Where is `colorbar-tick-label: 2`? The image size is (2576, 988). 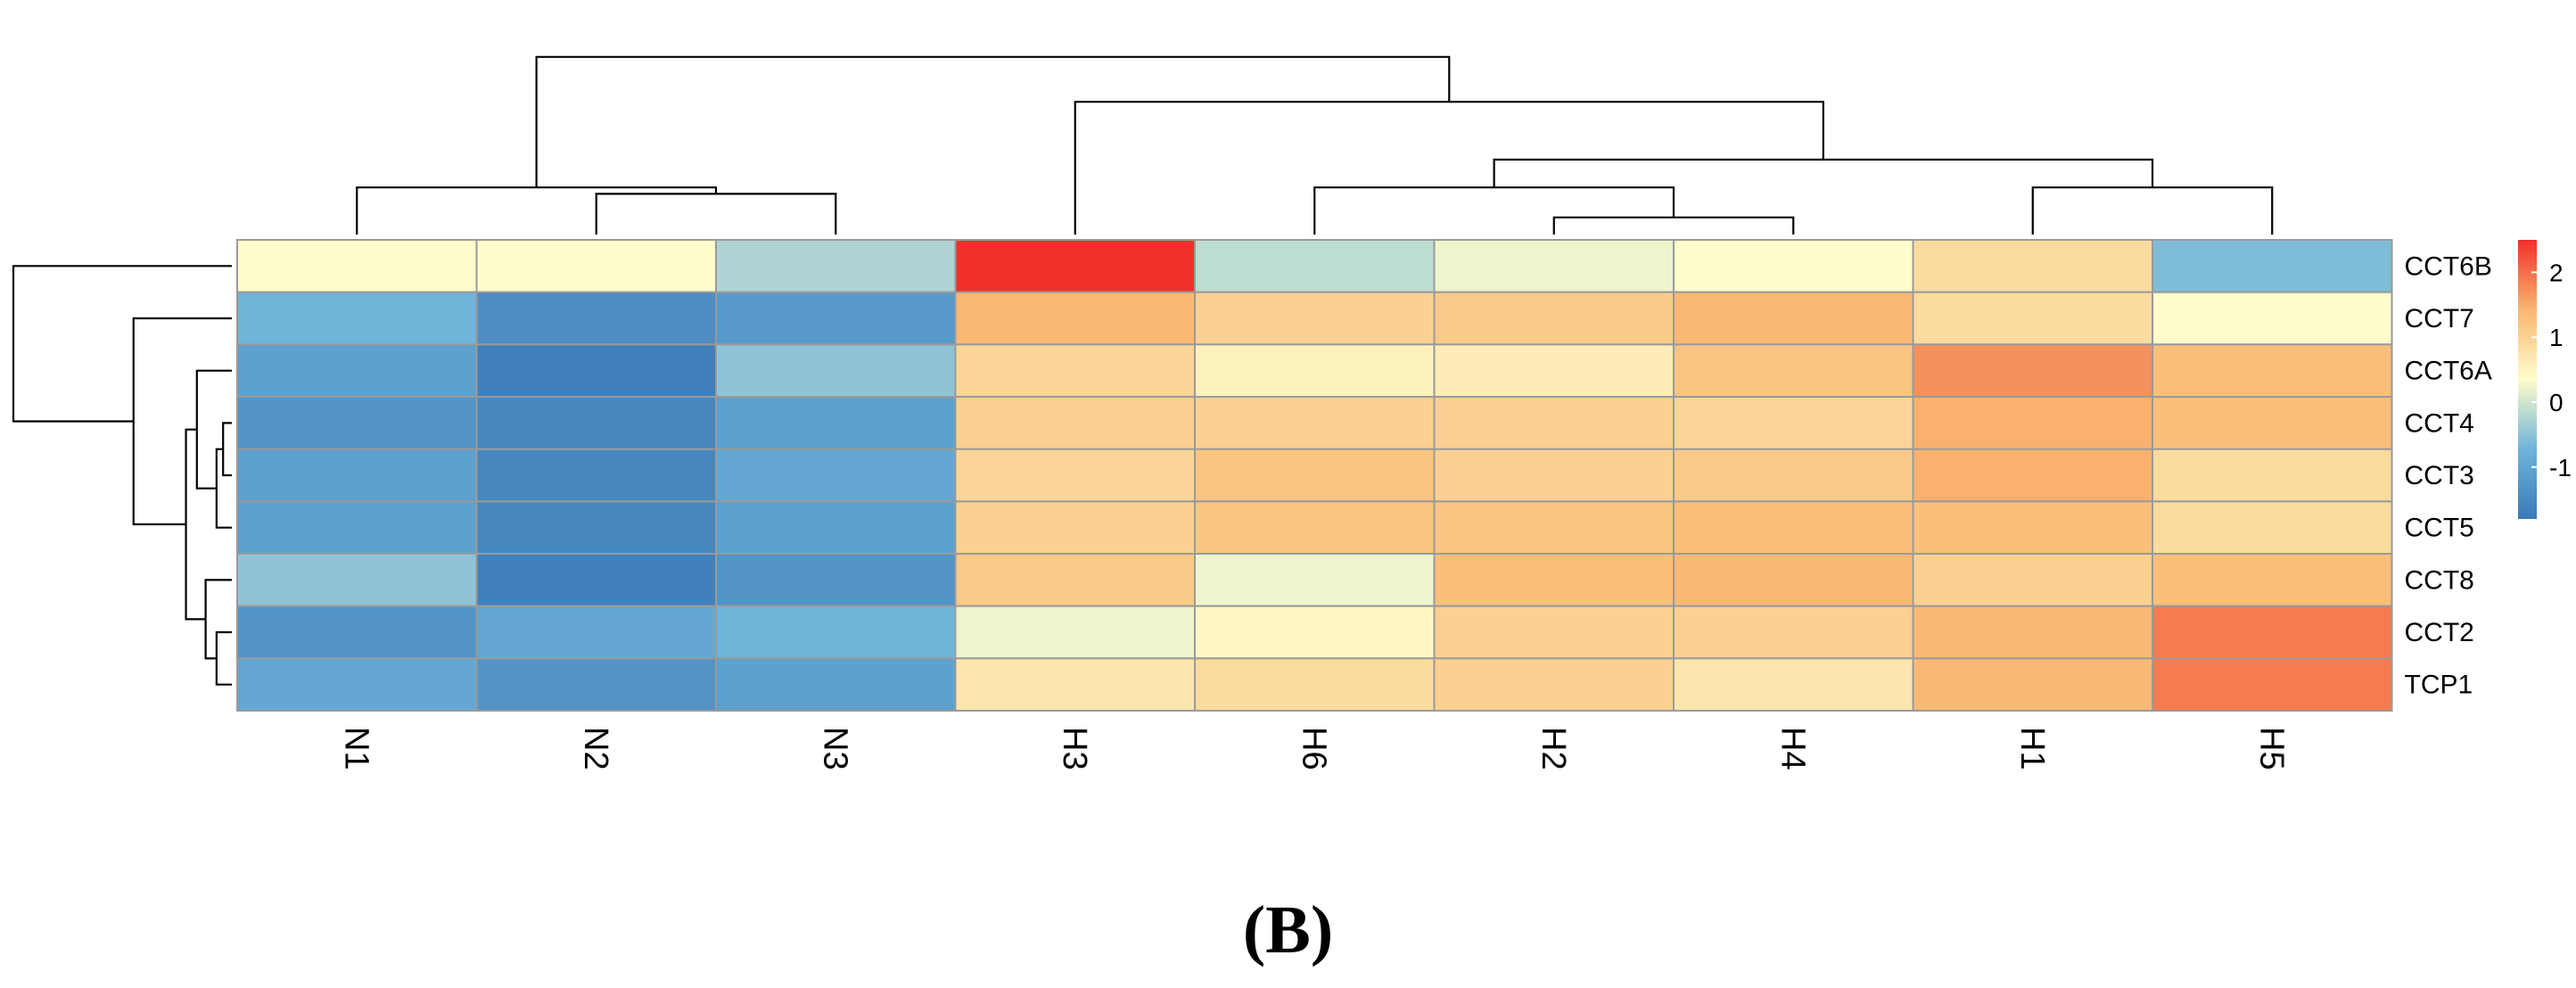 colorbar-tick-label: 2 is located at coordinates (2556, 272).